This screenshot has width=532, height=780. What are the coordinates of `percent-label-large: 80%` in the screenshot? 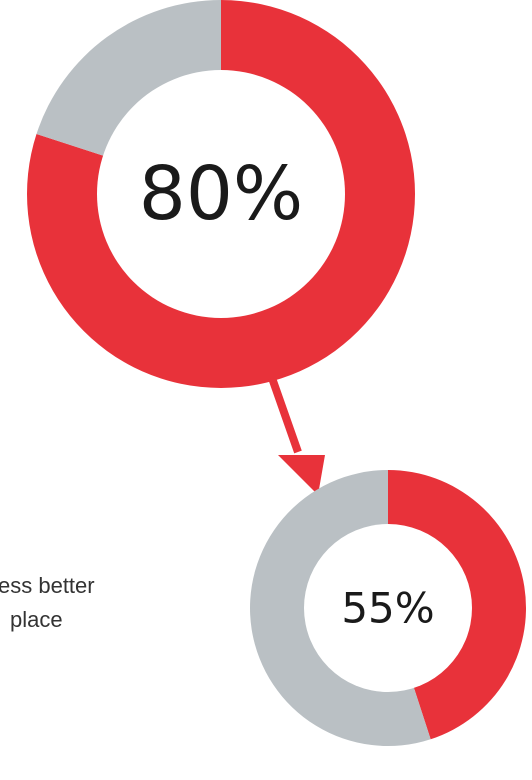 It's located at (221, 194).